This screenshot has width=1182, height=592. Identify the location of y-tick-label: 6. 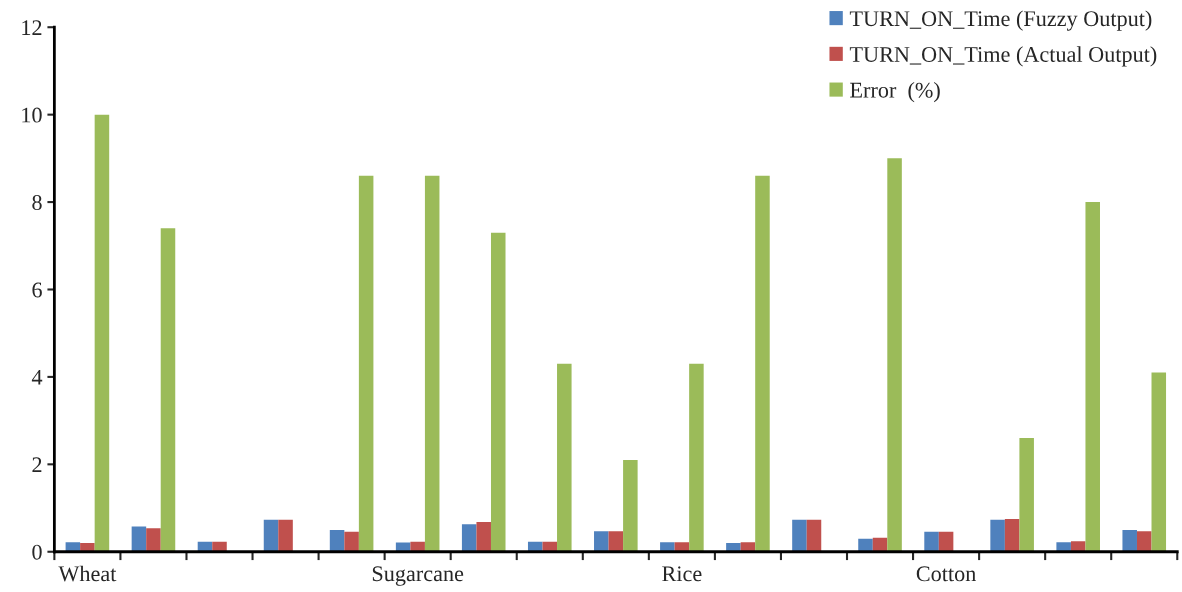
(37, 290).